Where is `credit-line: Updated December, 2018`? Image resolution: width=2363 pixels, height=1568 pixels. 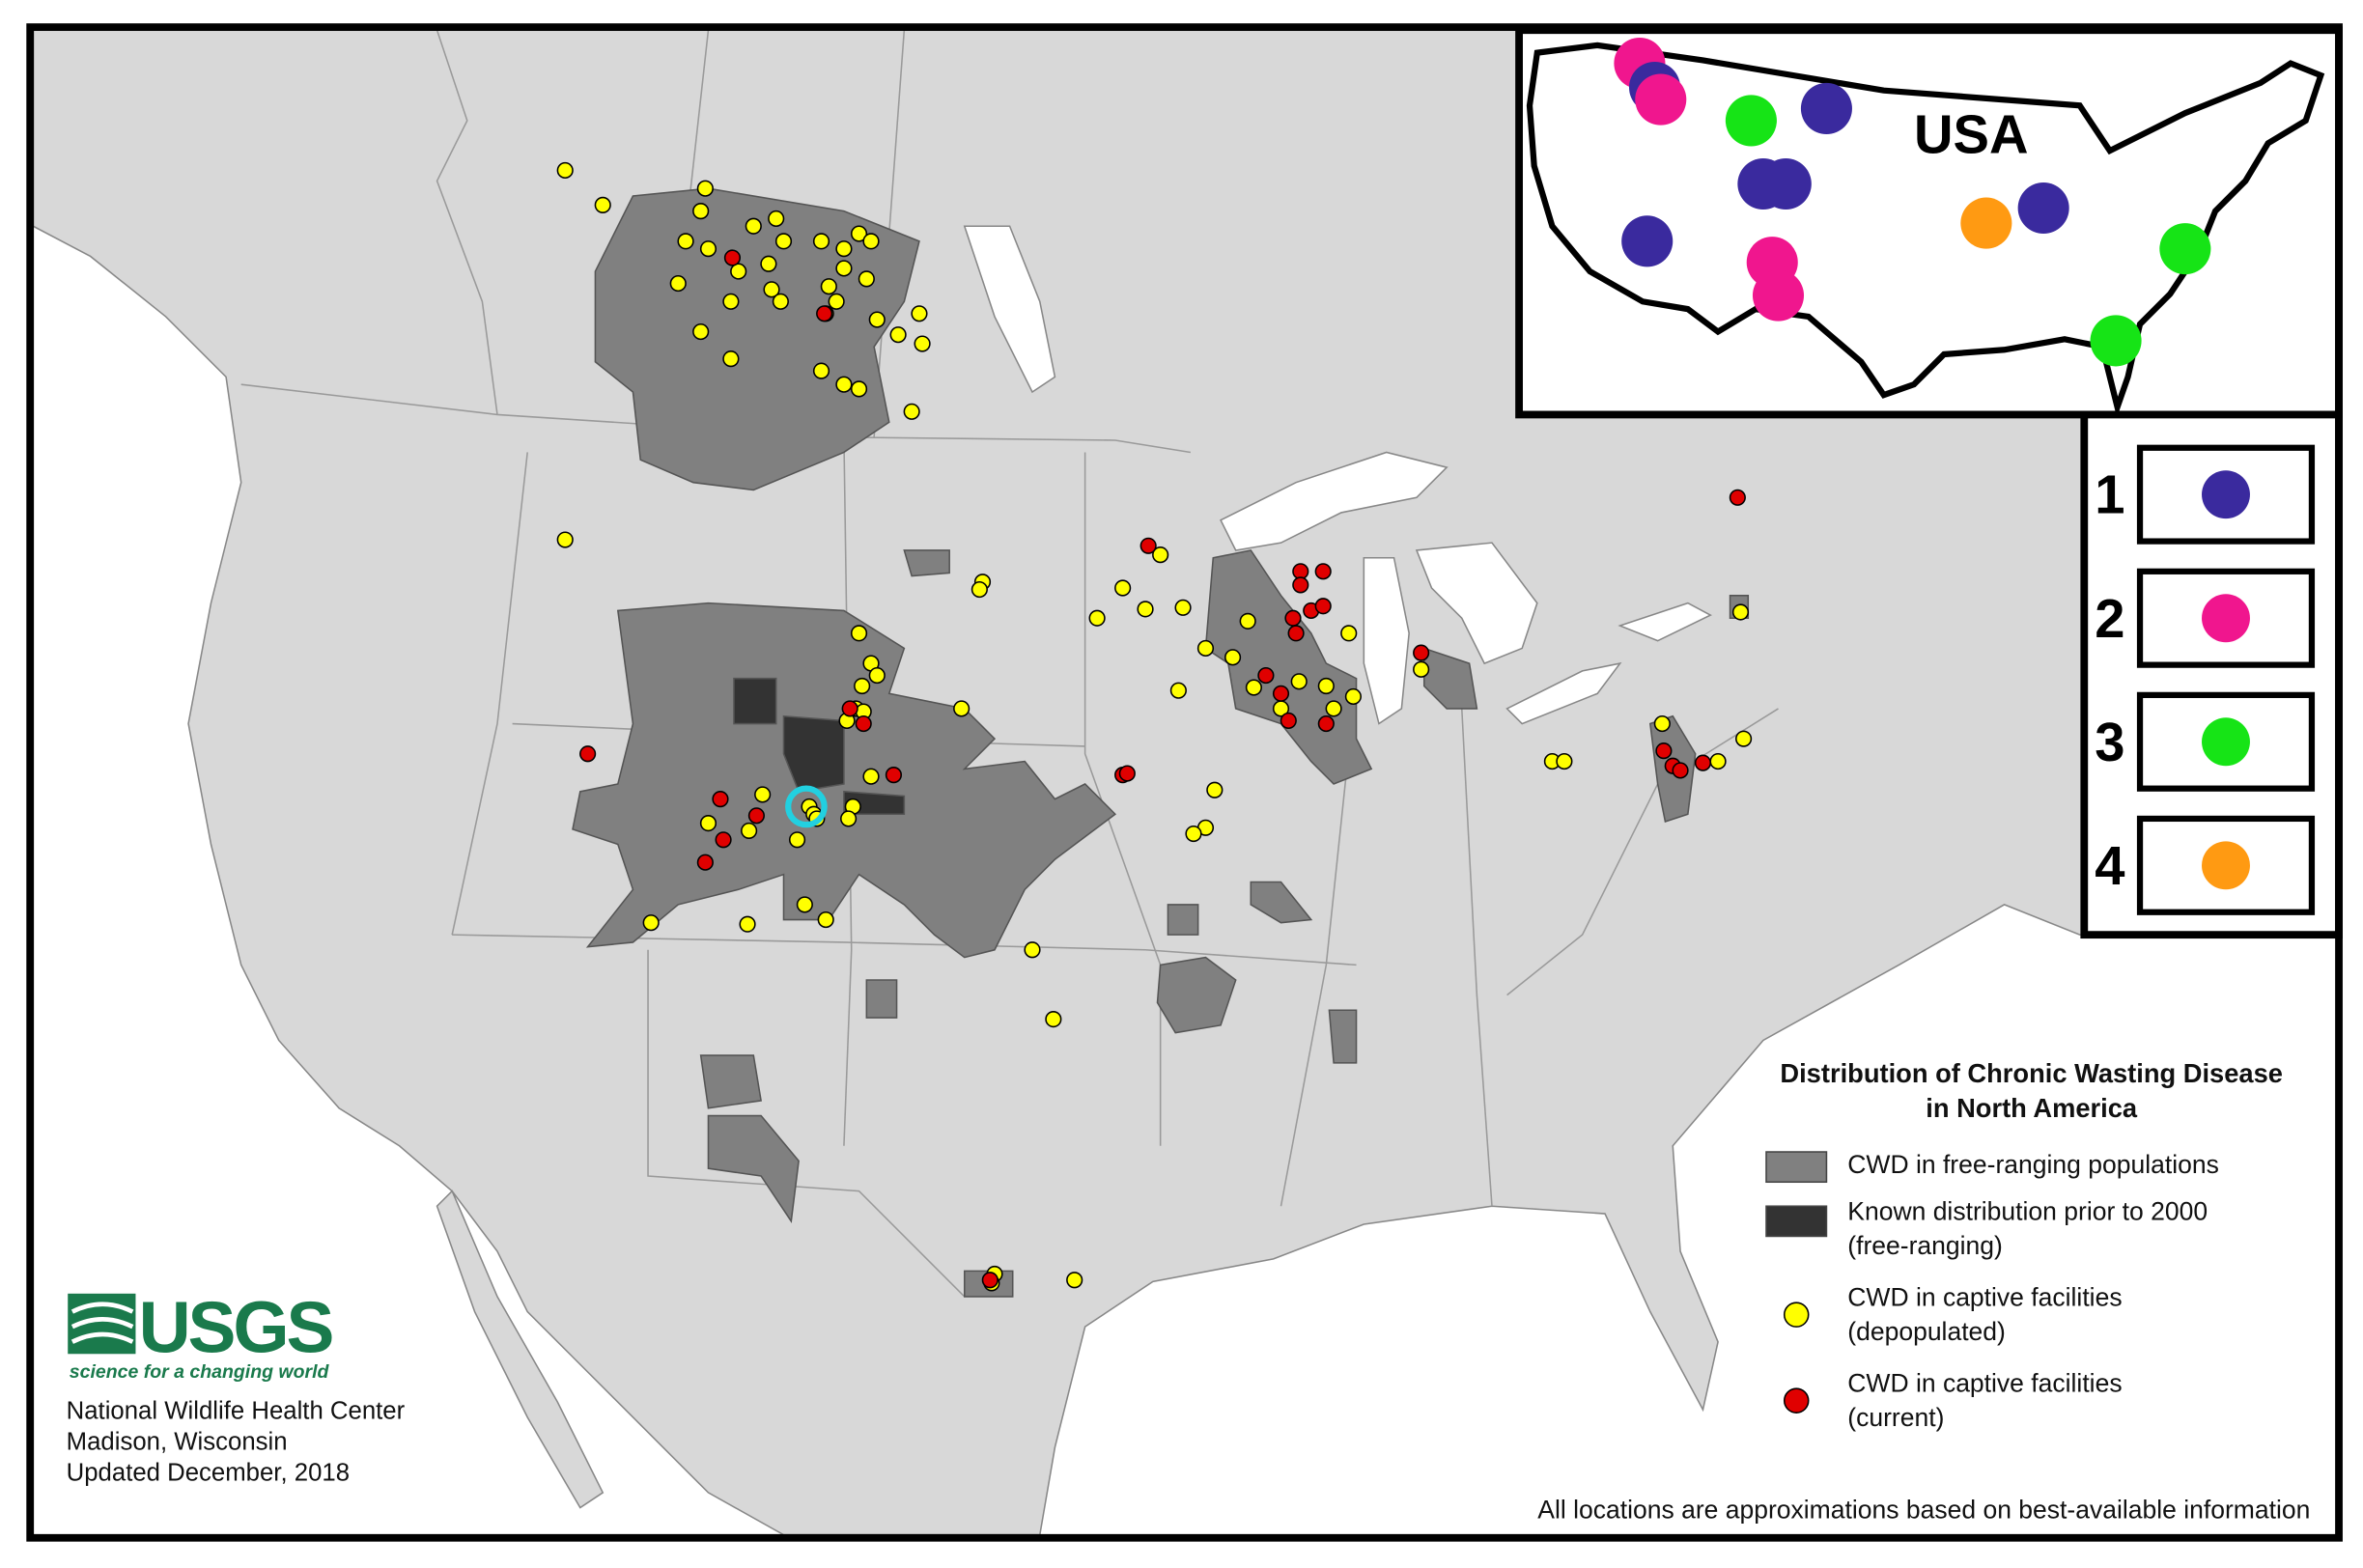 credit-line: Updated December, 2018 is located at coordinates (208, 1473).